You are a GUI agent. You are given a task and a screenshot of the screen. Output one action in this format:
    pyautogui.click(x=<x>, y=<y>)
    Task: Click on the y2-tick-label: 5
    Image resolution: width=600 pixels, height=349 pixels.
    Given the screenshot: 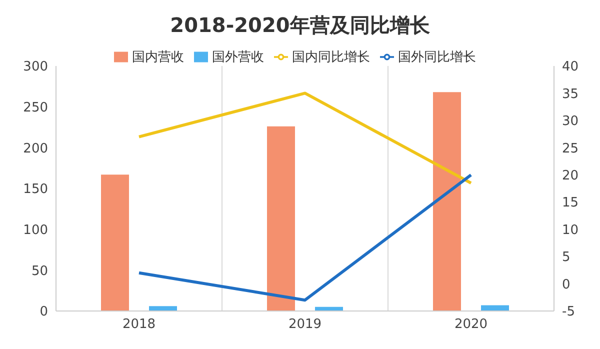 What is the action you would take?
    pyautogui.click(x=566, y=258)
    